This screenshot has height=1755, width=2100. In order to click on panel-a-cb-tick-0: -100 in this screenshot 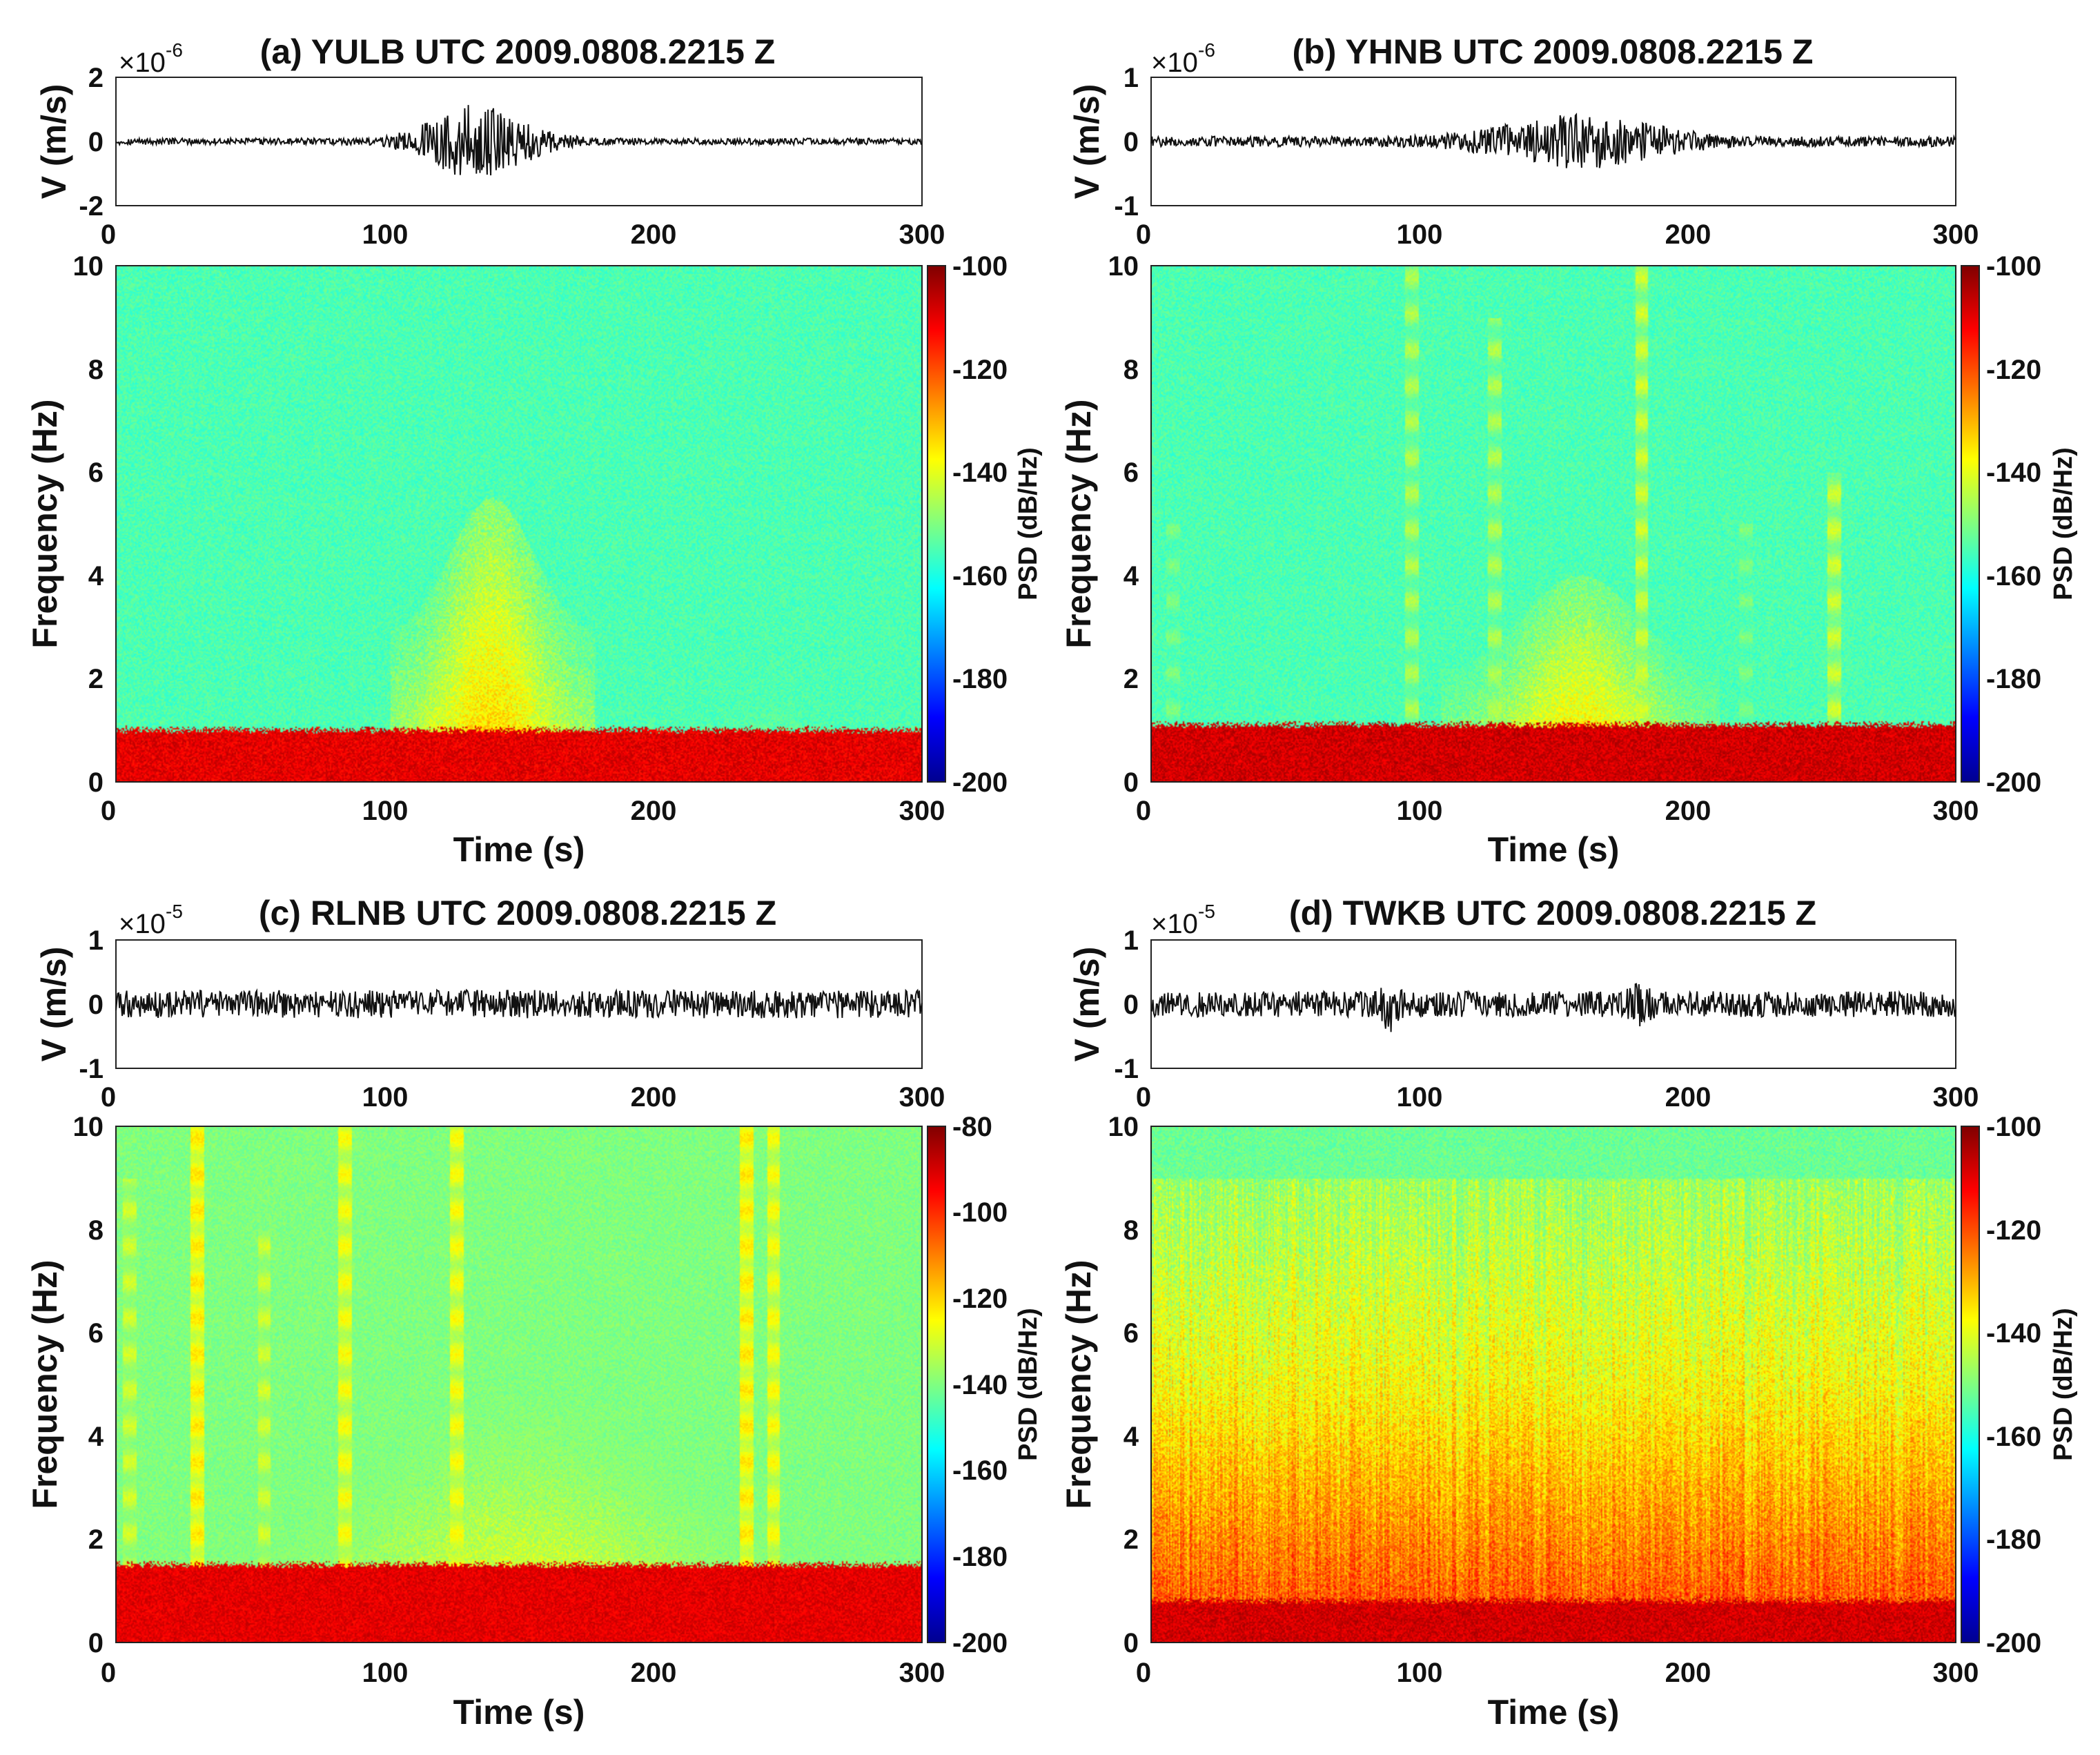, I will do `click(980, 266)`.